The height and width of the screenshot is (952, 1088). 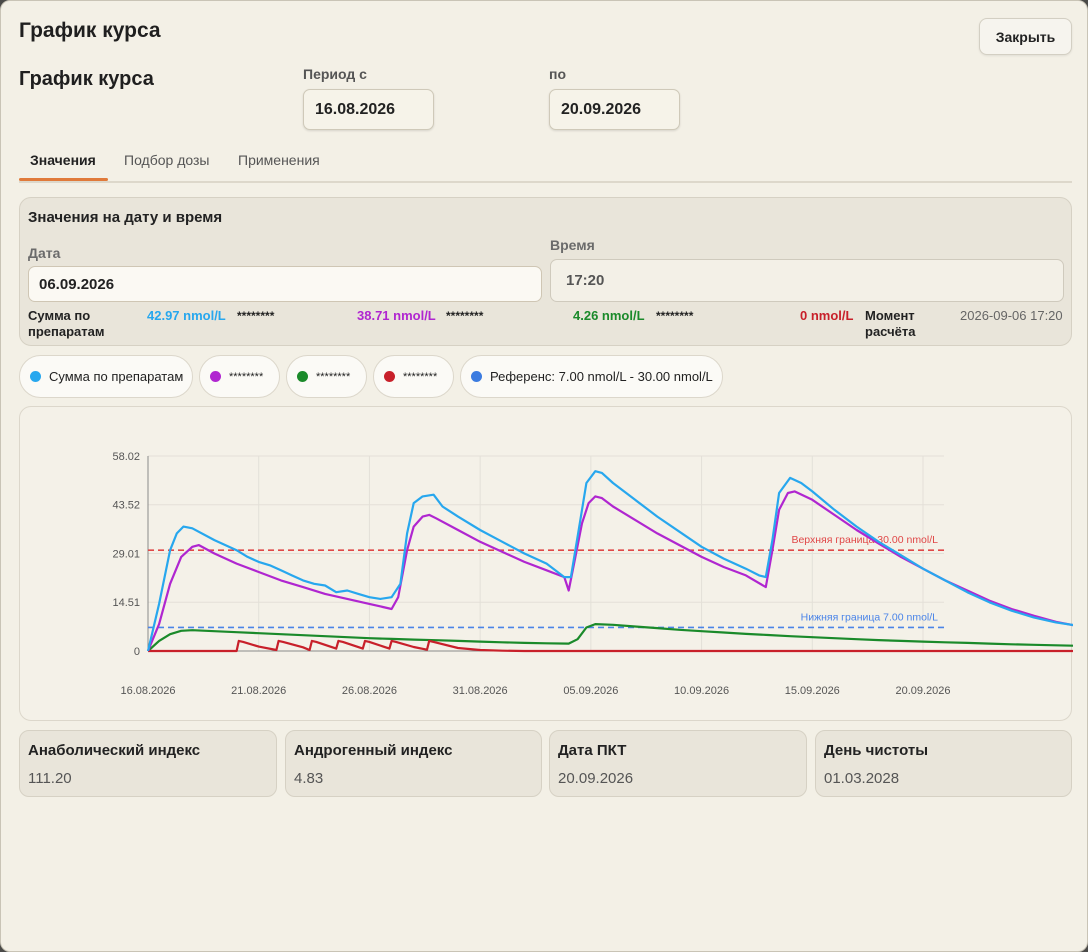 What do you see at coordinates (114, 750) in the screenshot?
I see `stat-title: Анаболический индекс` at bounding box center [114, 750].